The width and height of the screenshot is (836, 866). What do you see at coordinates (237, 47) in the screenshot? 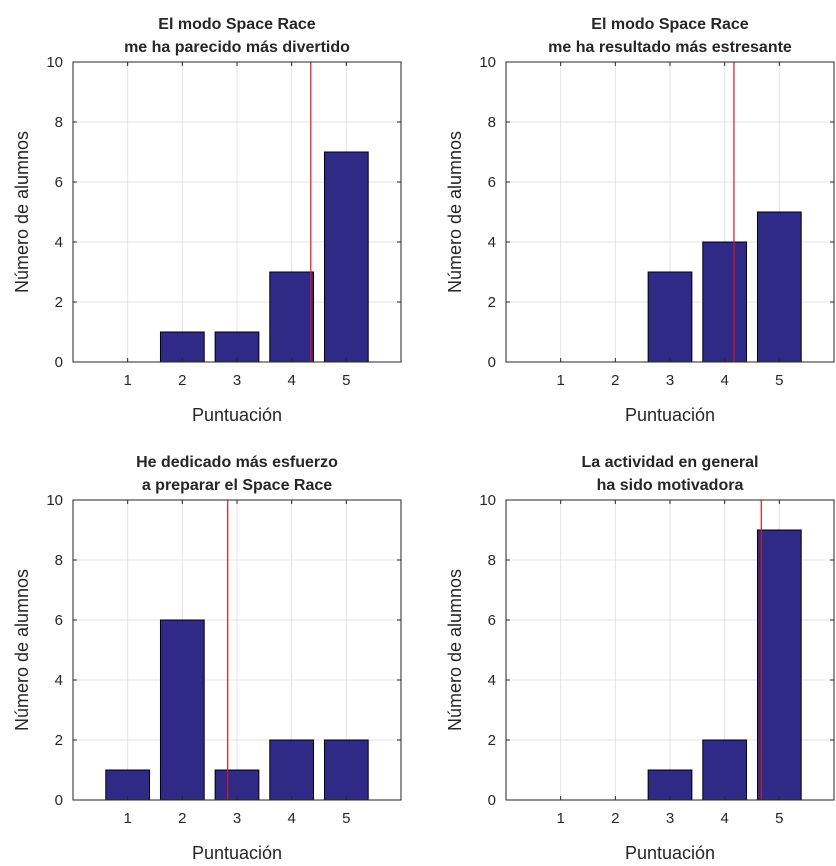
I see `chart-title-line-2: me ha parecido más divertido` at bounding box center [237, 47].